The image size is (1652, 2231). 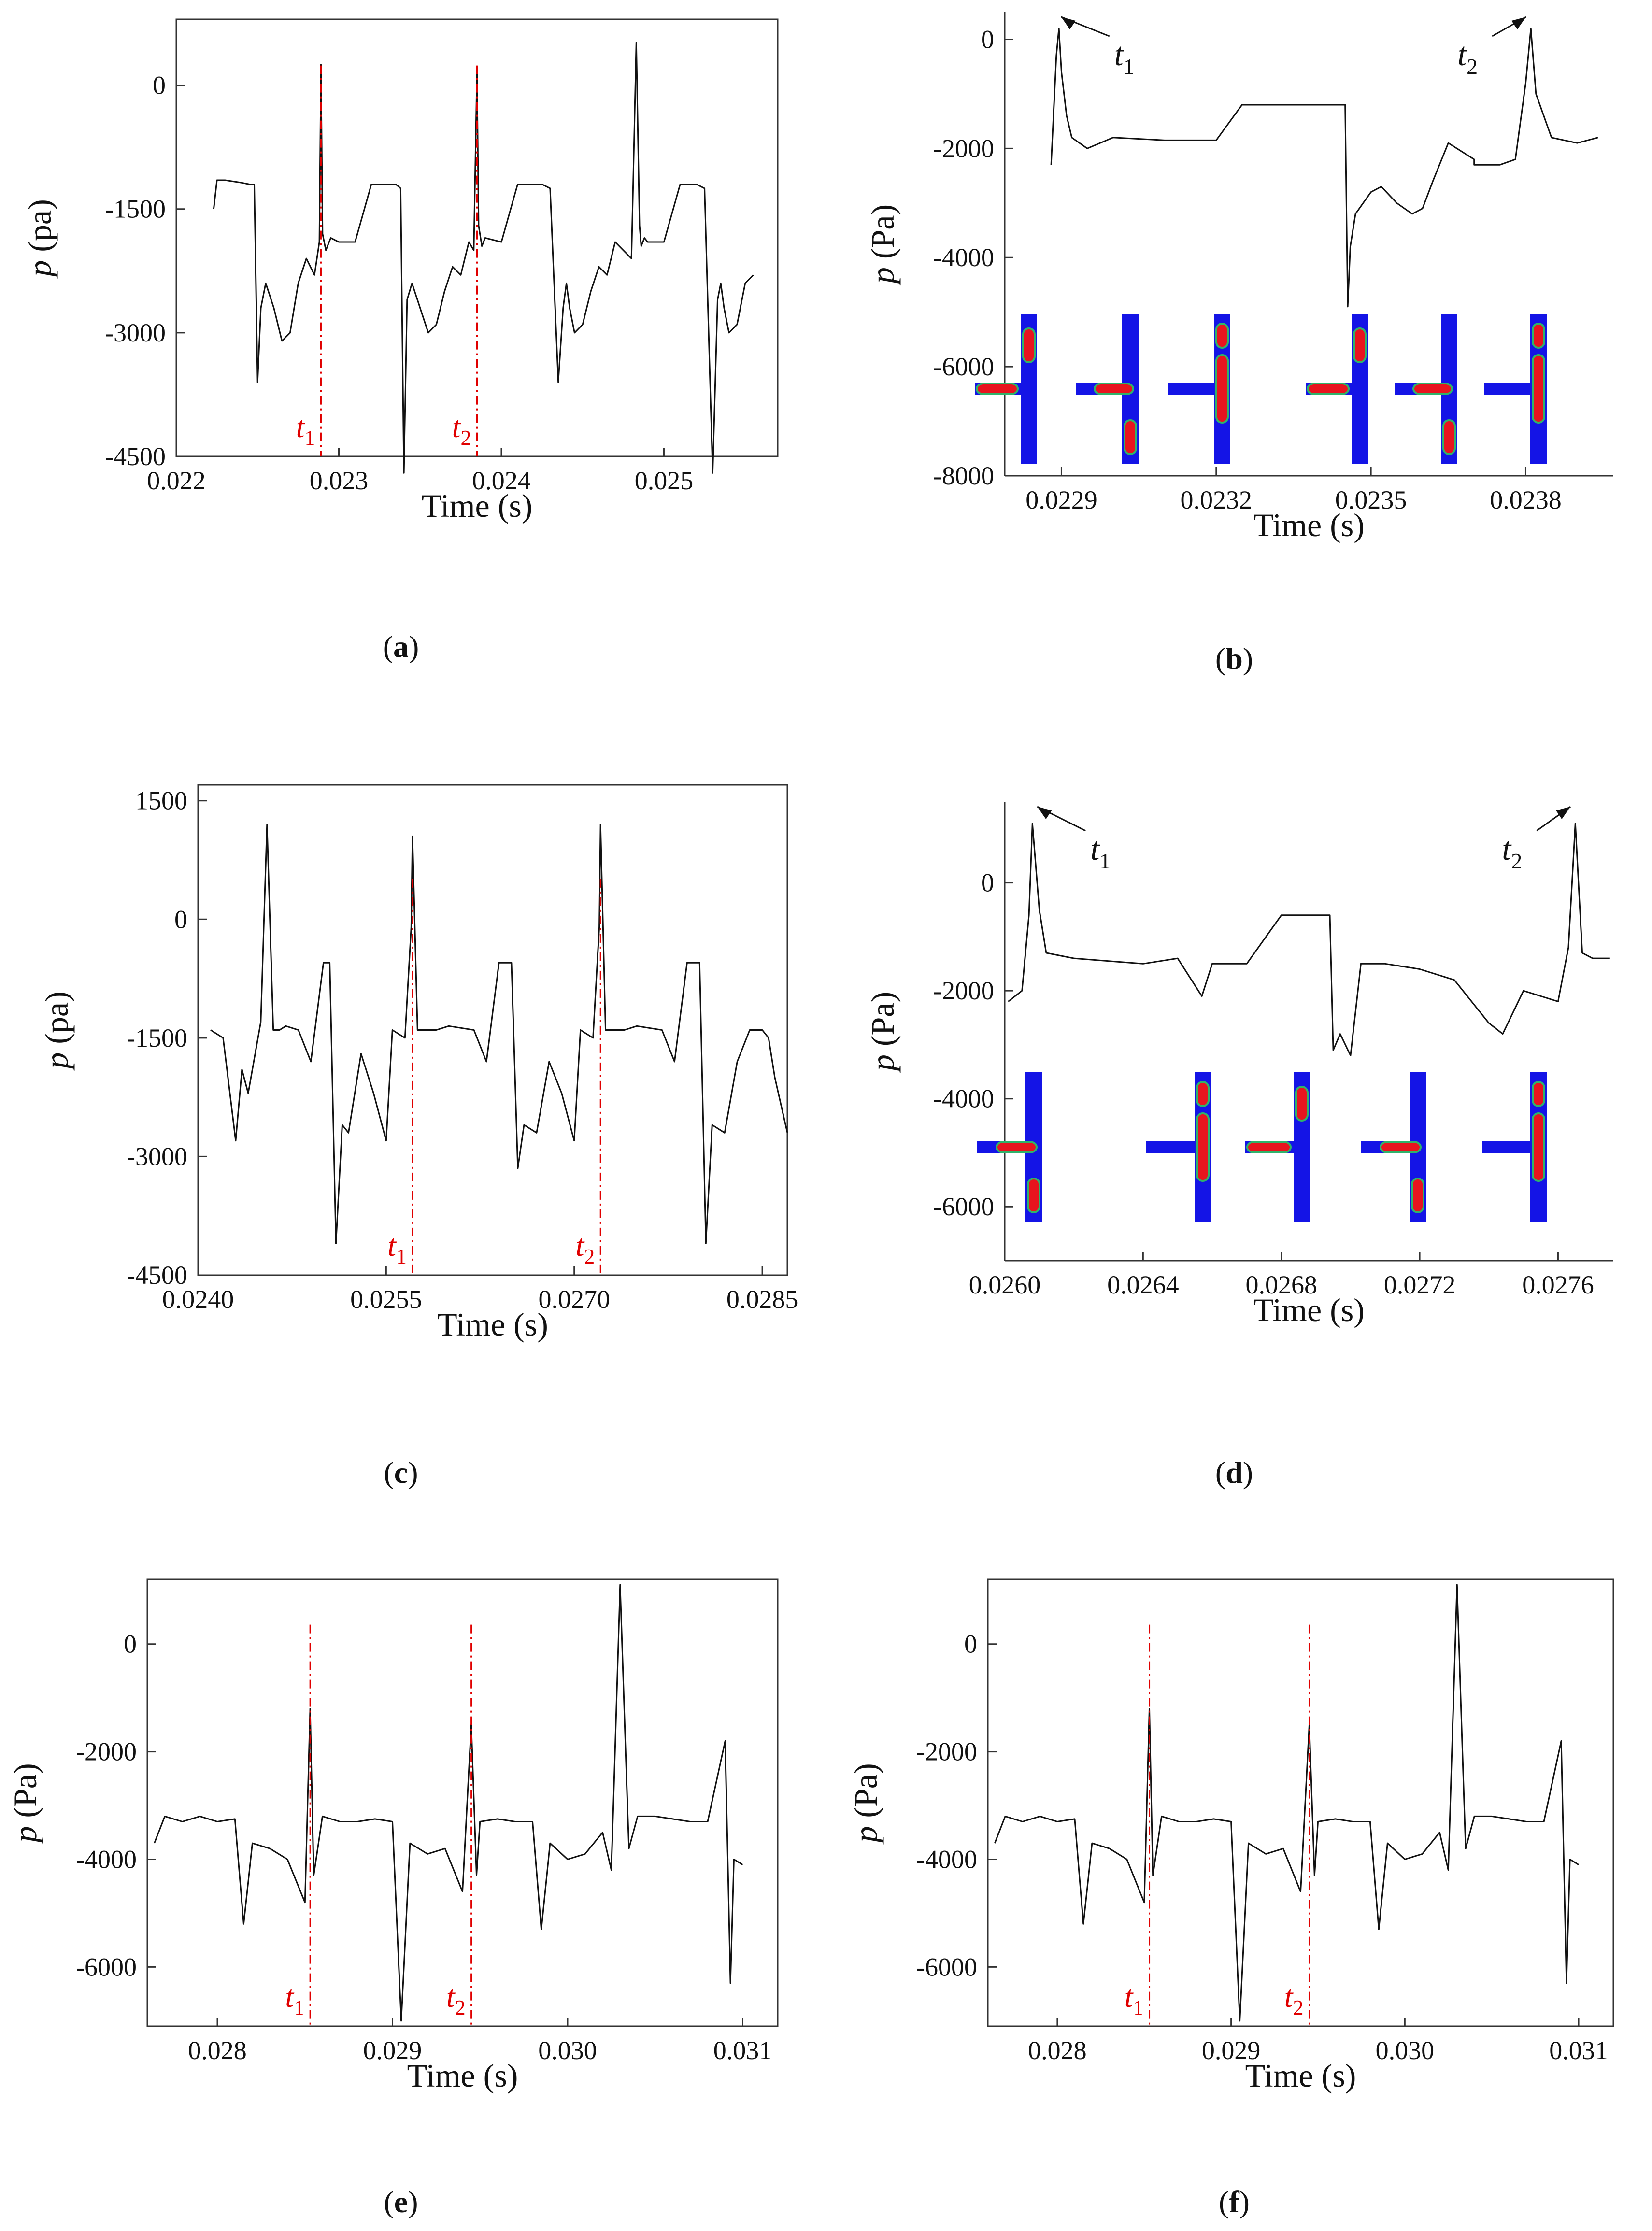 What do you see at coordinates (1558, 1284) in the screenshot?
I see `x-tick-label: 0.0276` at bounding box center [1558, 1284].